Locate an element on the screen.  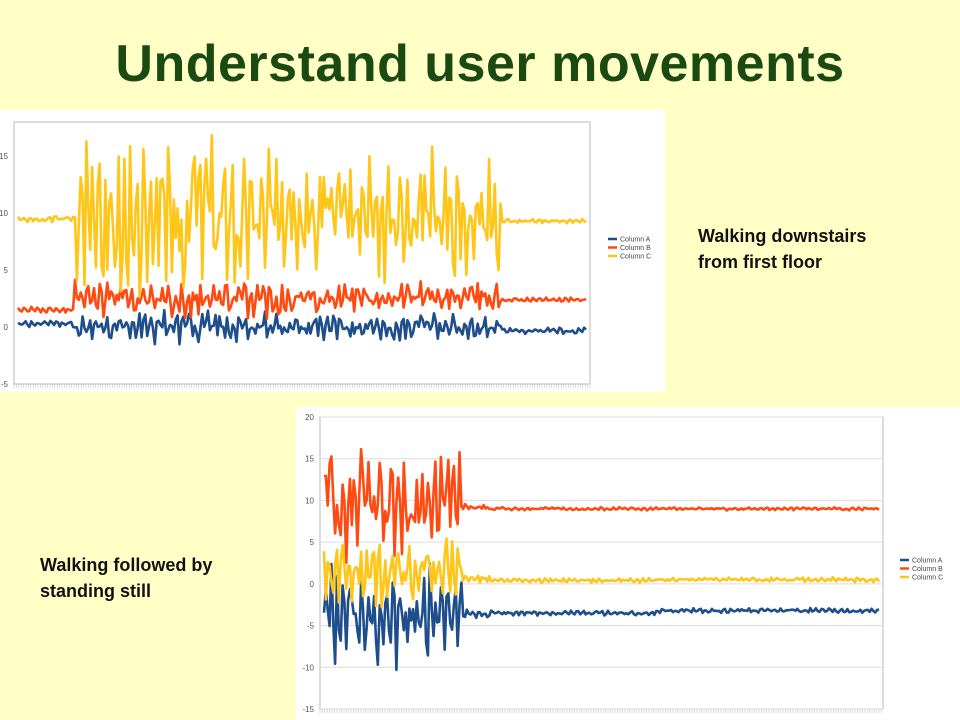
caption-line: from first floor is located at coordinates (760, 262).